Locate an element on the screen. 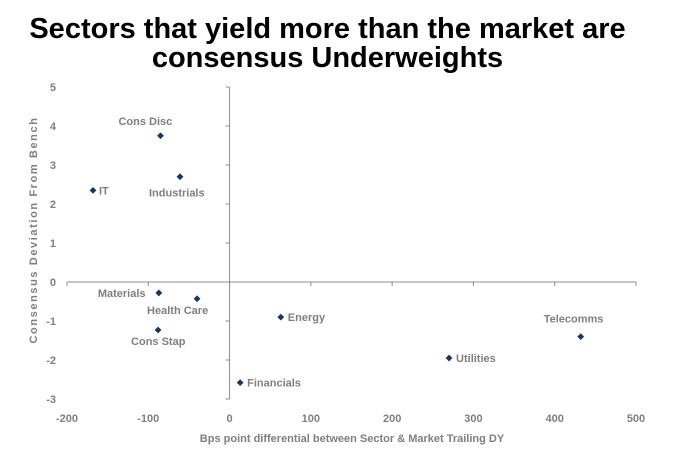 The width and height of the screenshot is (698, 467). x-tick-label: 200 is located at coordinates (392, 419).